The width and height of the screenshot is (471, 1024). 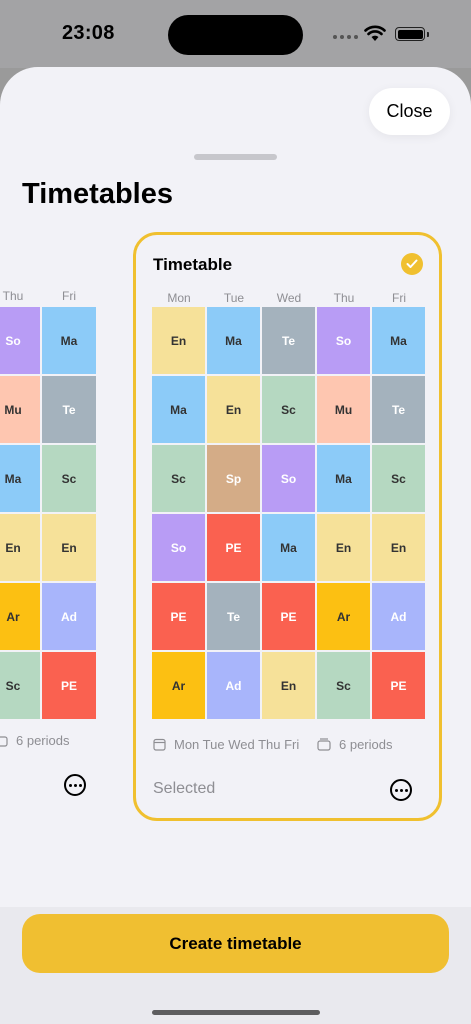 What do you see at coordinates (184, 788) in the screenshot?
I see `selected-status: Selected` at bounding box center [184, 788].